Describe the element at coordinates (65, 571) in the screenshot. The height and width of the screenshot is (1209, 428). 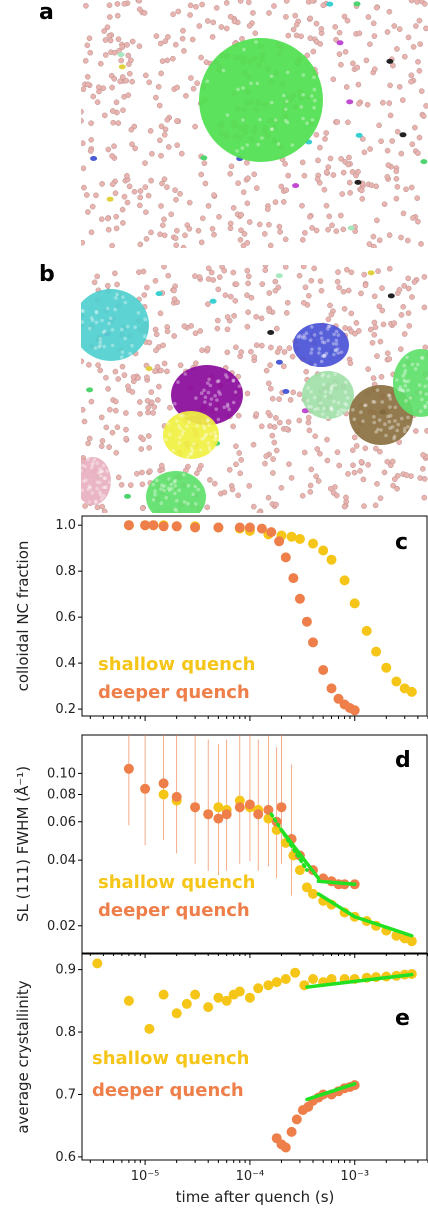
I see `y-tick-label: 0.8` at that location.